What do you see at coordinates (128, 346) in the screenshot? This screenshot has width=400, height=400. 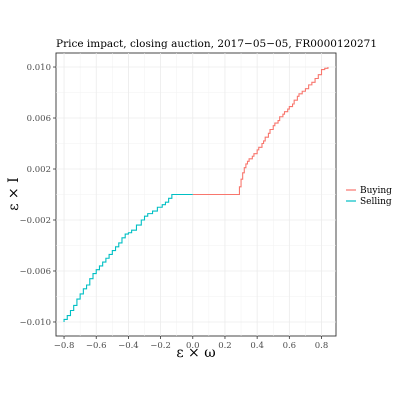 I see `x-tick-label: −0.4` at bounding box center [128, 346].